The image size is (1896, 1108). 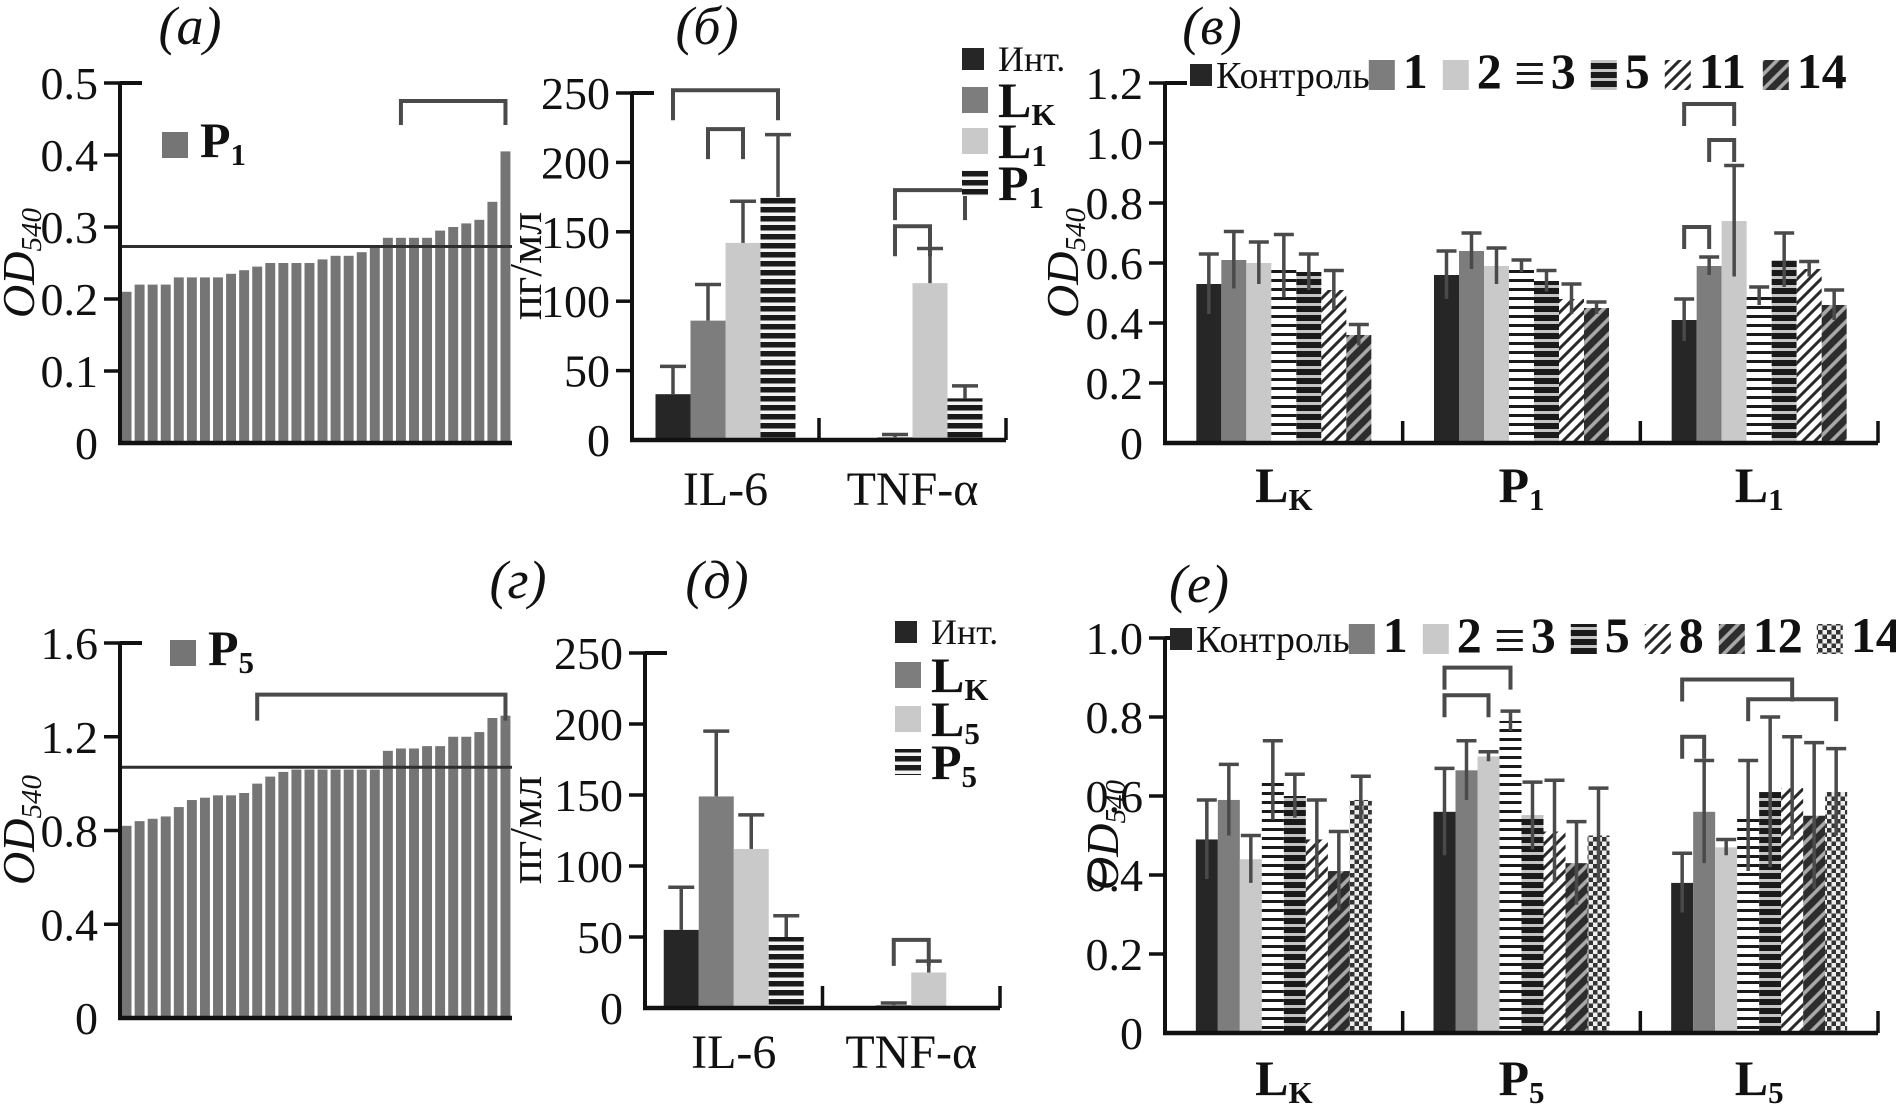 I want to click on legend-label: P5, so click(x=231, y=650).